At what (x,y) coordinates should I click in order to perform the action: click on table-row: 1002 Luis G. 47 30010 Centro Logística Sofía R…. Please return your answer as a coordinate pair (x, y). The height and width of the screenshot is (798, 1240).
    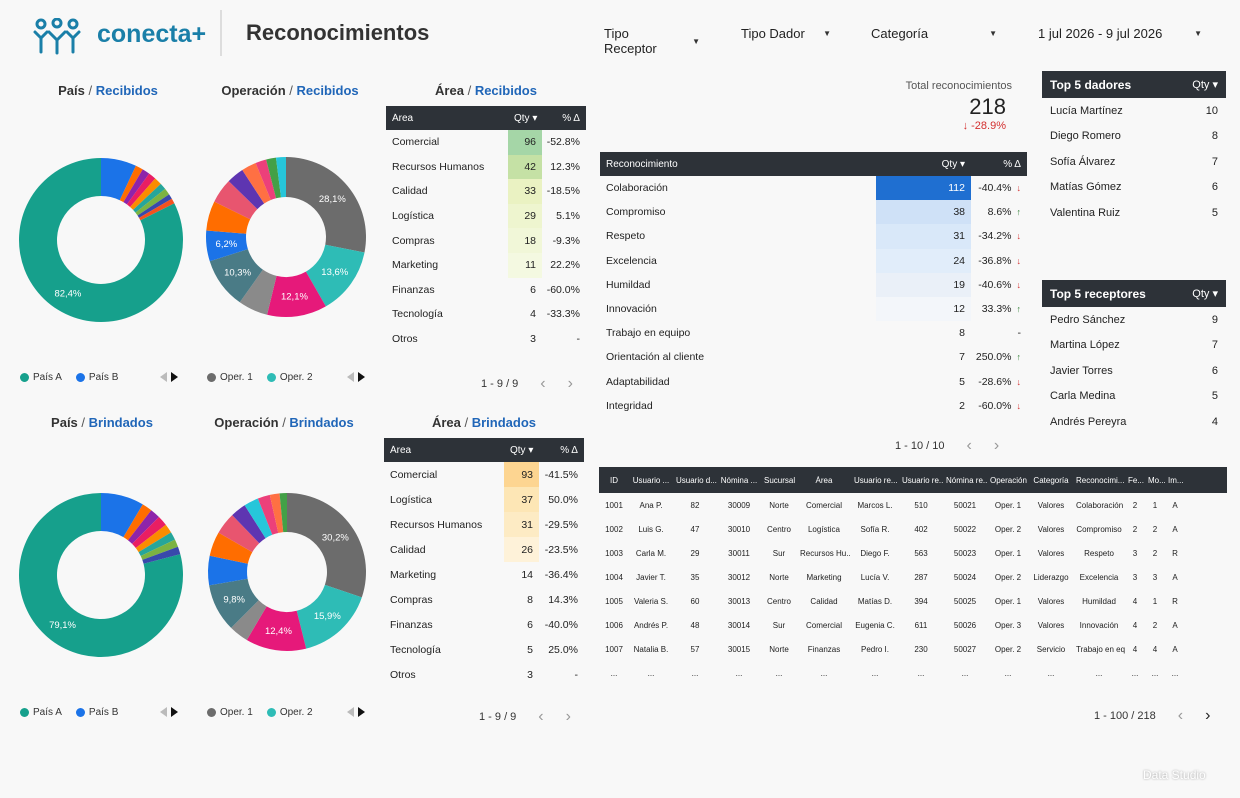
    Looking at the image, I should click on (913, 529).